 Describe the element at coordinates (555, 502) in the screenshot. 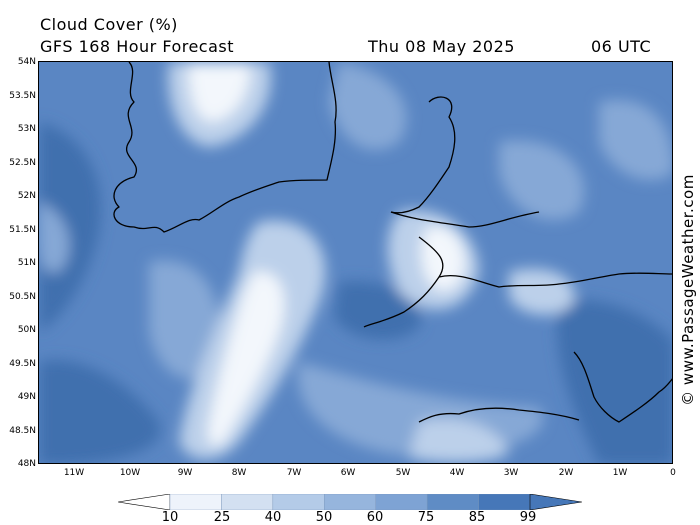

I see `colorbar-right-arrow` at that location.